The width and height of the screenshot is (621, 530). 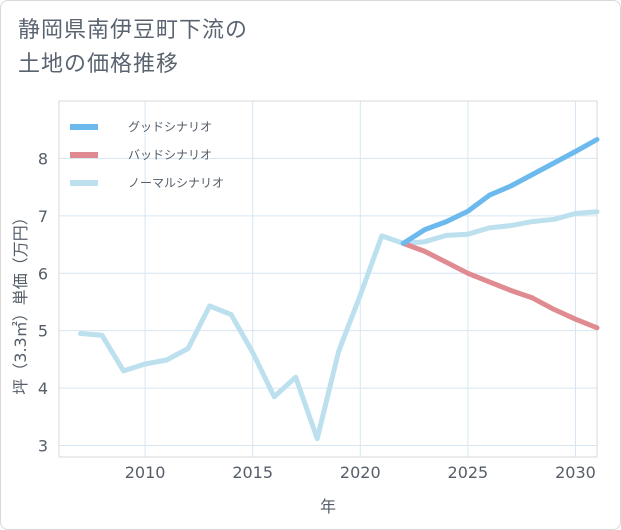 I want to click on x-tick-label: 2030, so click(x=575, y=472).